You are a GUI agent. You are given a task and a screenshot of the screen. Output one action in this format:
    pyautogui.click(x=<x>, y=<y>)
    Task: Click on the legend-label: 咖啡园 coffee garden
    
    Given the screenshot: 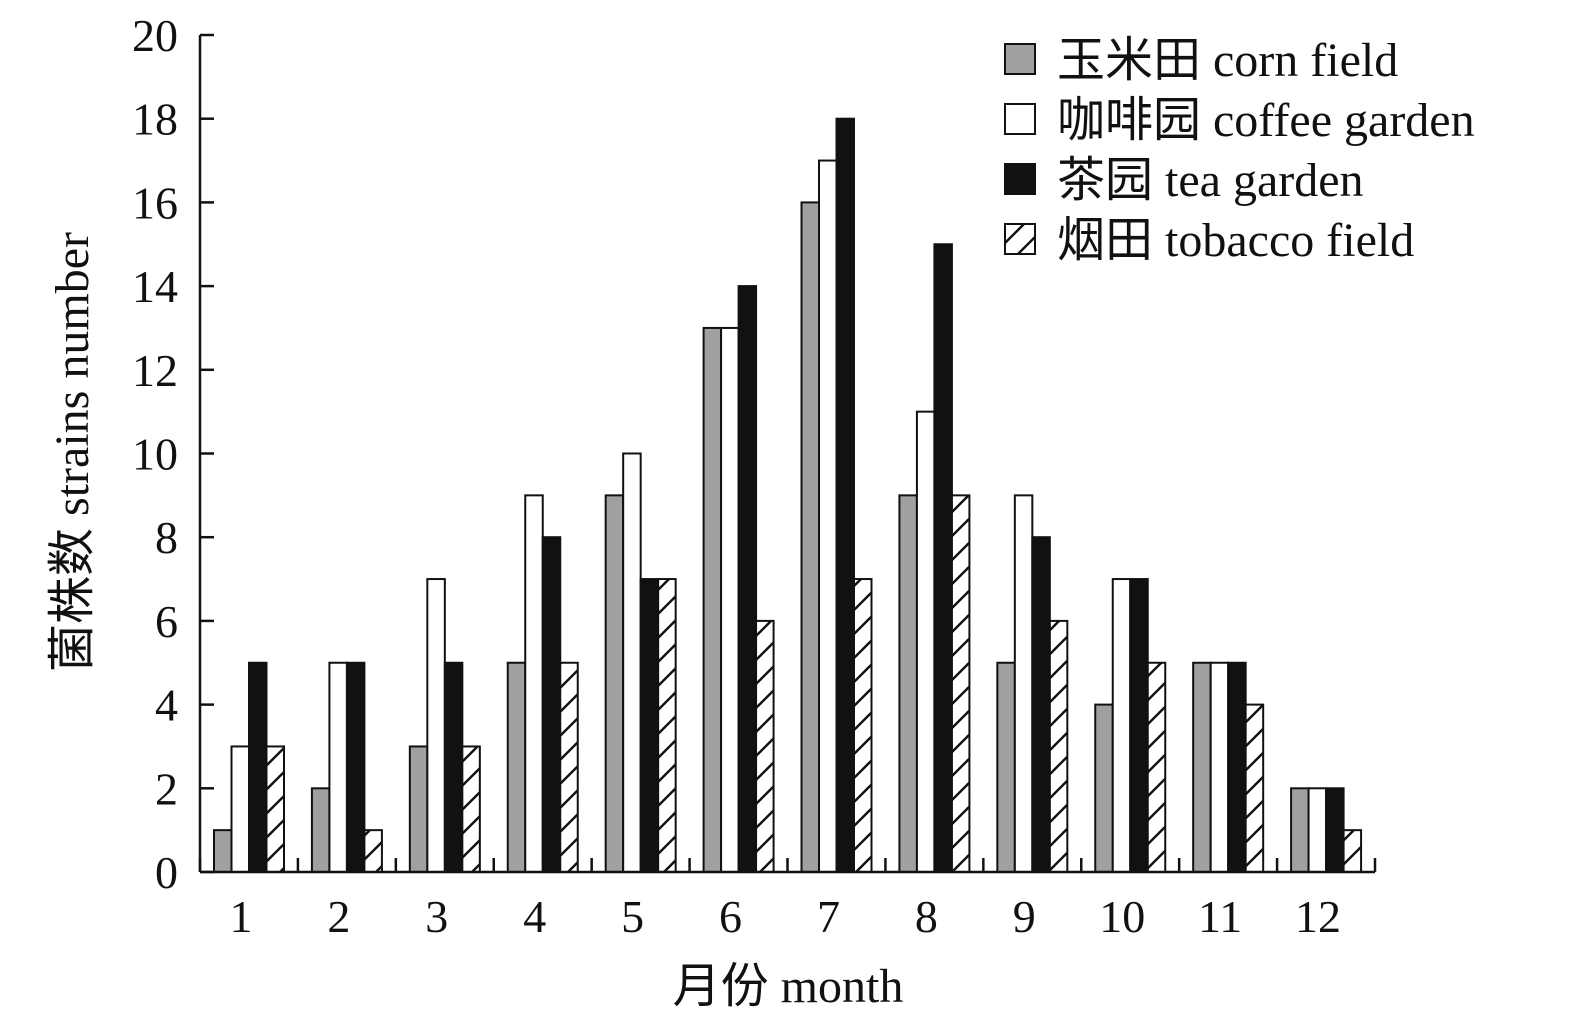 What is the action you would take?
    pyautogui.click(x=1266, y=120)
    